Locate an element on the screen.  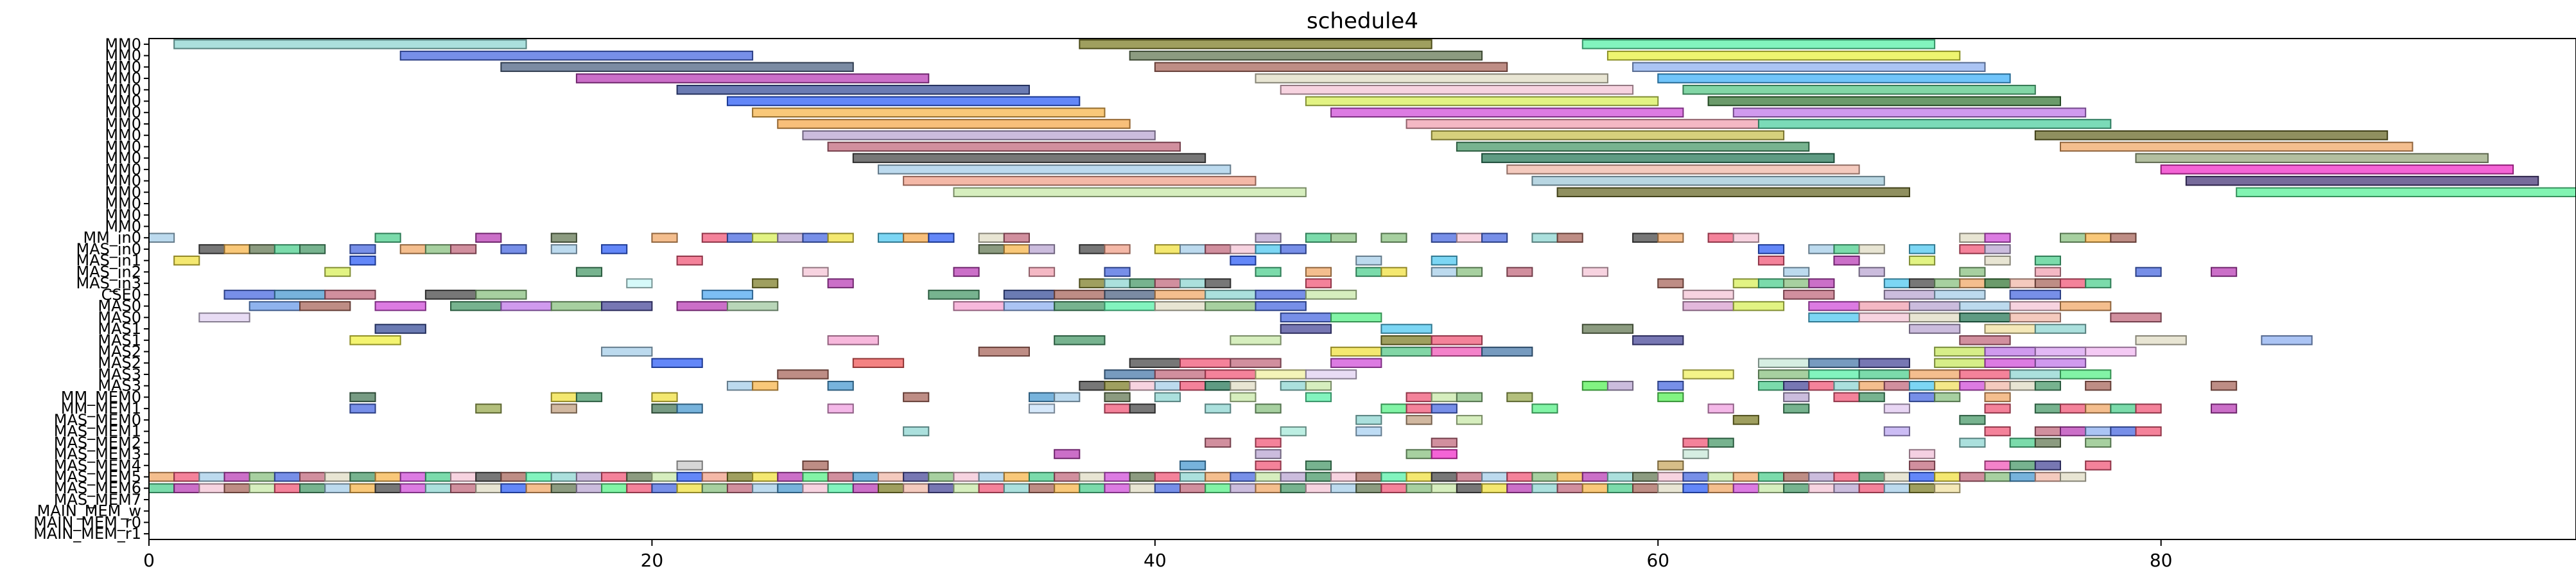
y-tick-label: CSE0 is located at coordinates (121, 295).